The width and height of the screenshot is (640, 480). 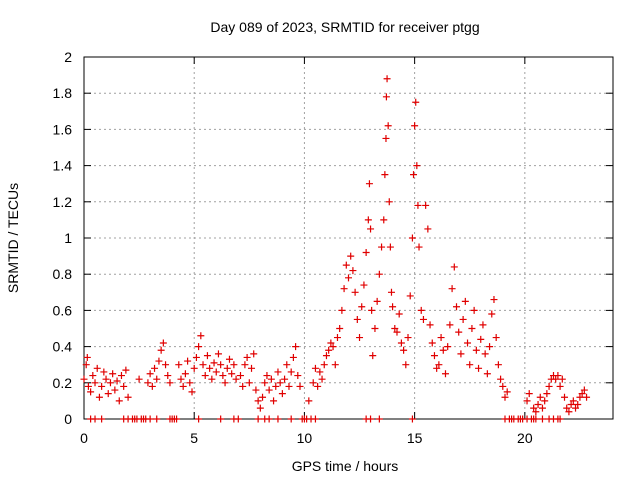 I want to click on x-tick-label: 5, so click(x=194, y=438).